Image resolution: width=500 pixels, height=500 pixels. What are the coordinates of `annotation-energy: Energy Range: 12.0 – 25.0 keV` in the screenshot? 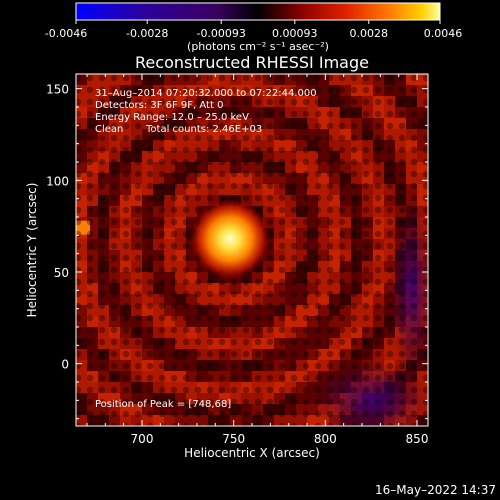 It's located at (172, 117).